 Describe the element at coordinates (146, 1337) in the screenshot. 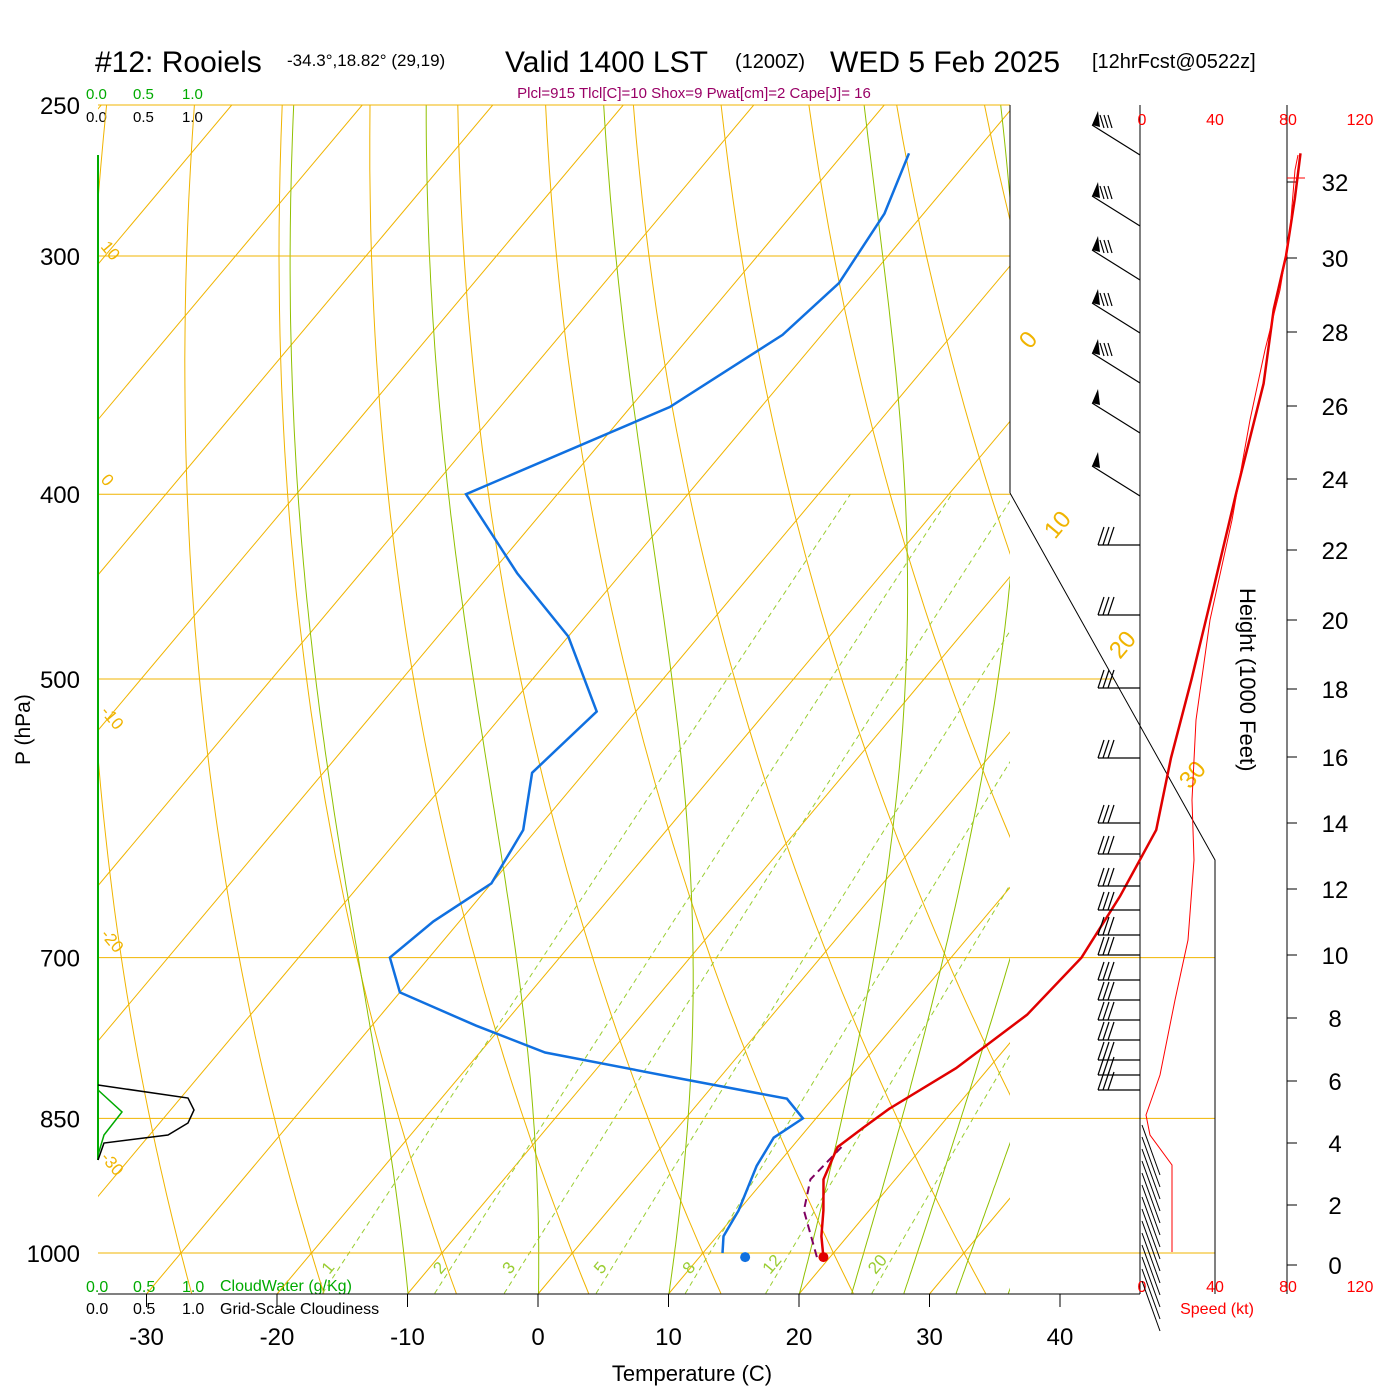

I see `temperature-tick-label: -30` at that location.